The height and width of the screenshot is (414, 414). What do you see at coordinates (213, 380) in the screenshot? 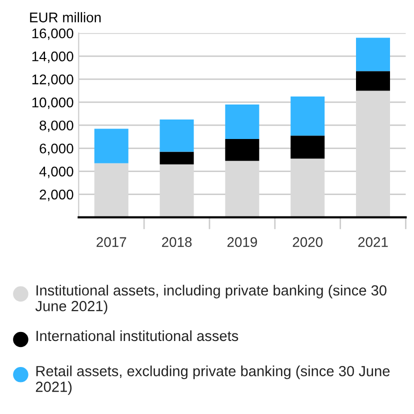
I see `legend-label: Retail assets, excluding private banking (since 30 June 2021)` at bounding box center [213, 380].